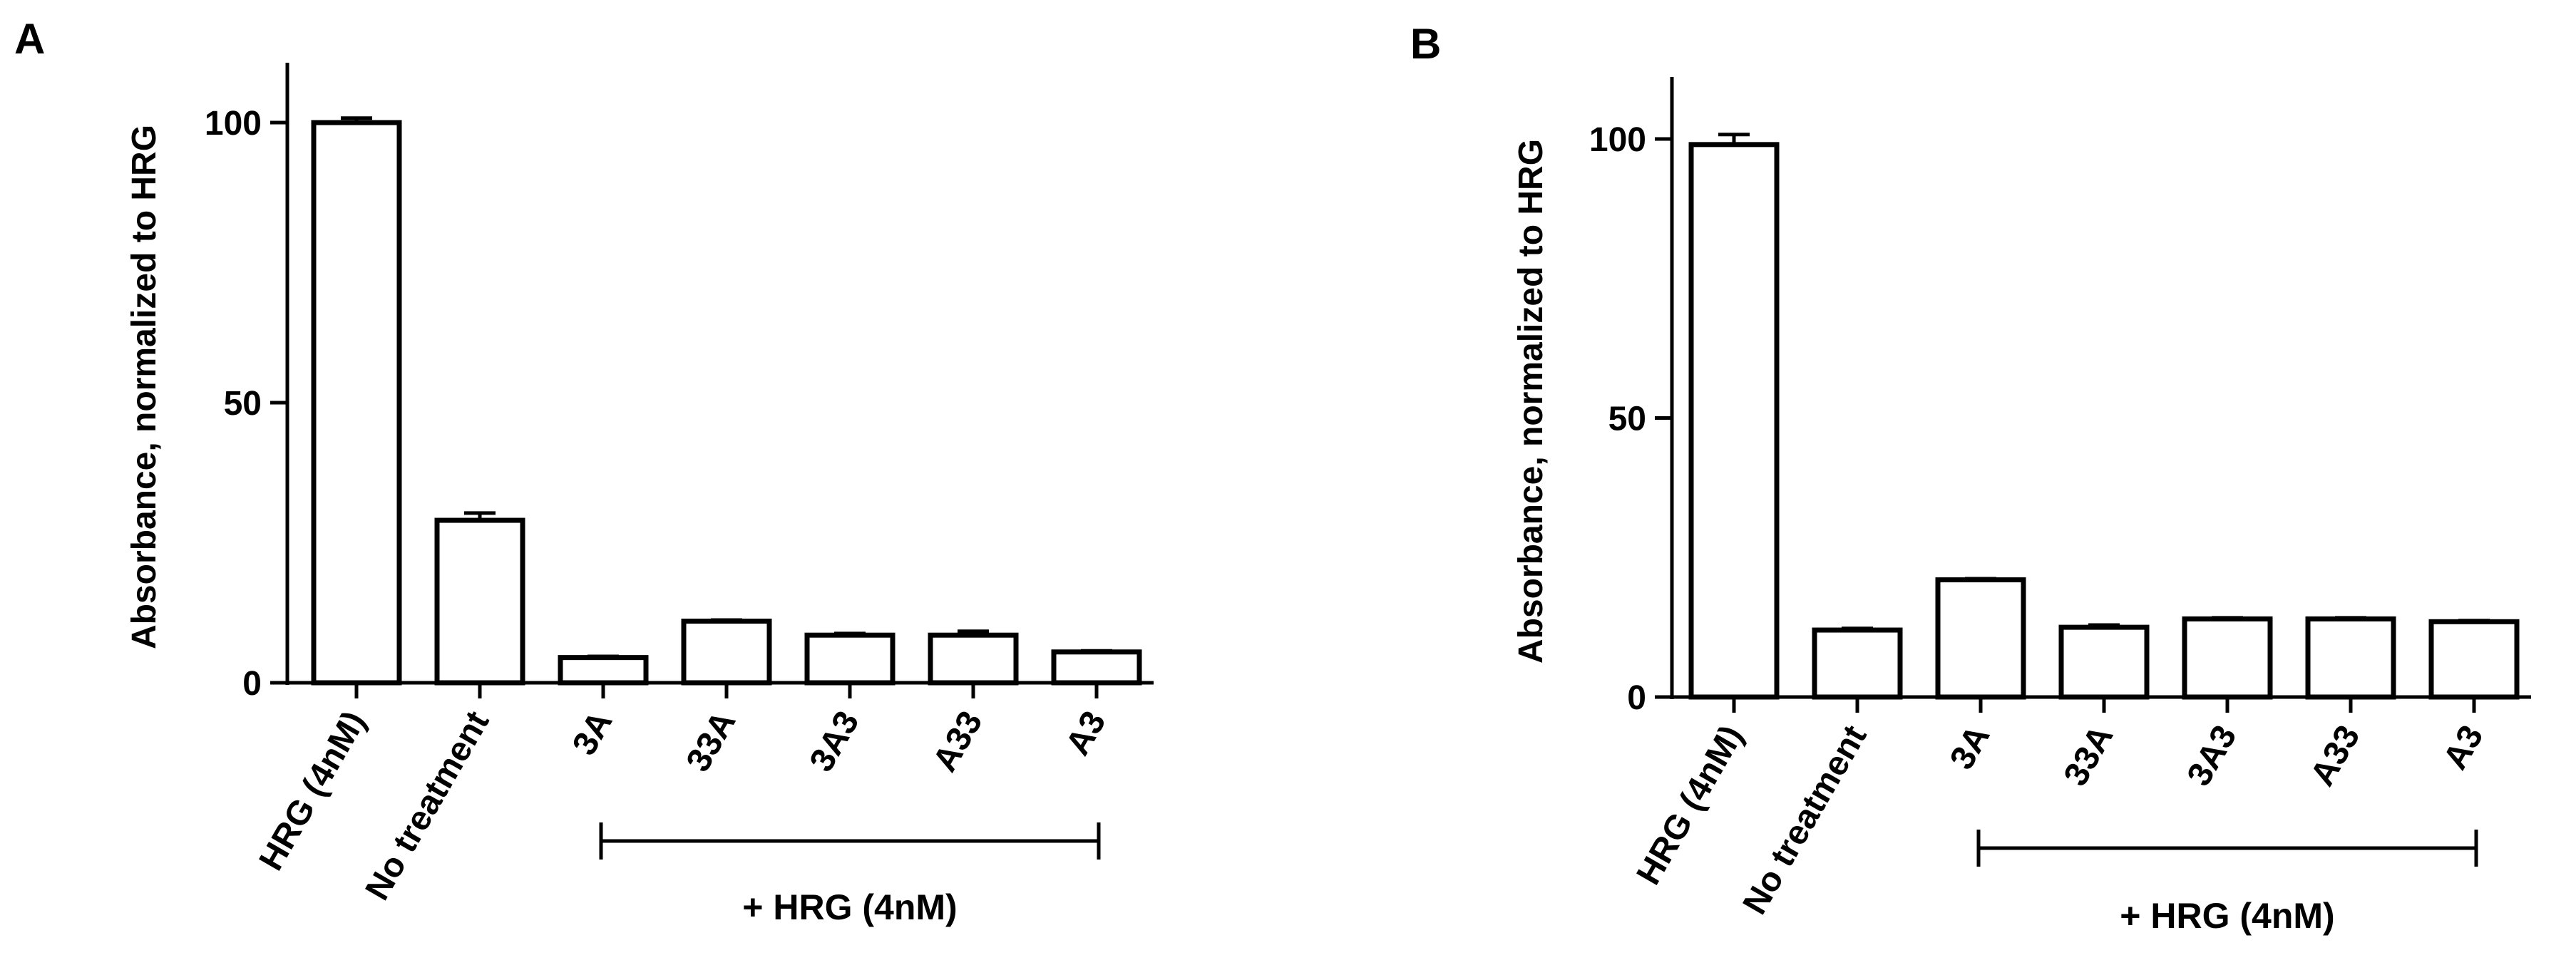 Image resolution: width=2576 pixels, height=965 pixels. I want to click on panel-b-letter: B, so click(1425, 44).